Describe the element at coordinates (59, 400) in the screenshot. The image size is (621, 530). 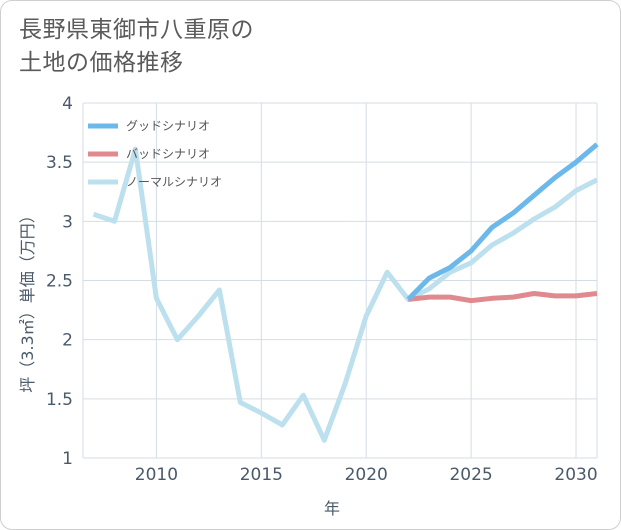
I see `y-tick-label: 1.5` at that location.